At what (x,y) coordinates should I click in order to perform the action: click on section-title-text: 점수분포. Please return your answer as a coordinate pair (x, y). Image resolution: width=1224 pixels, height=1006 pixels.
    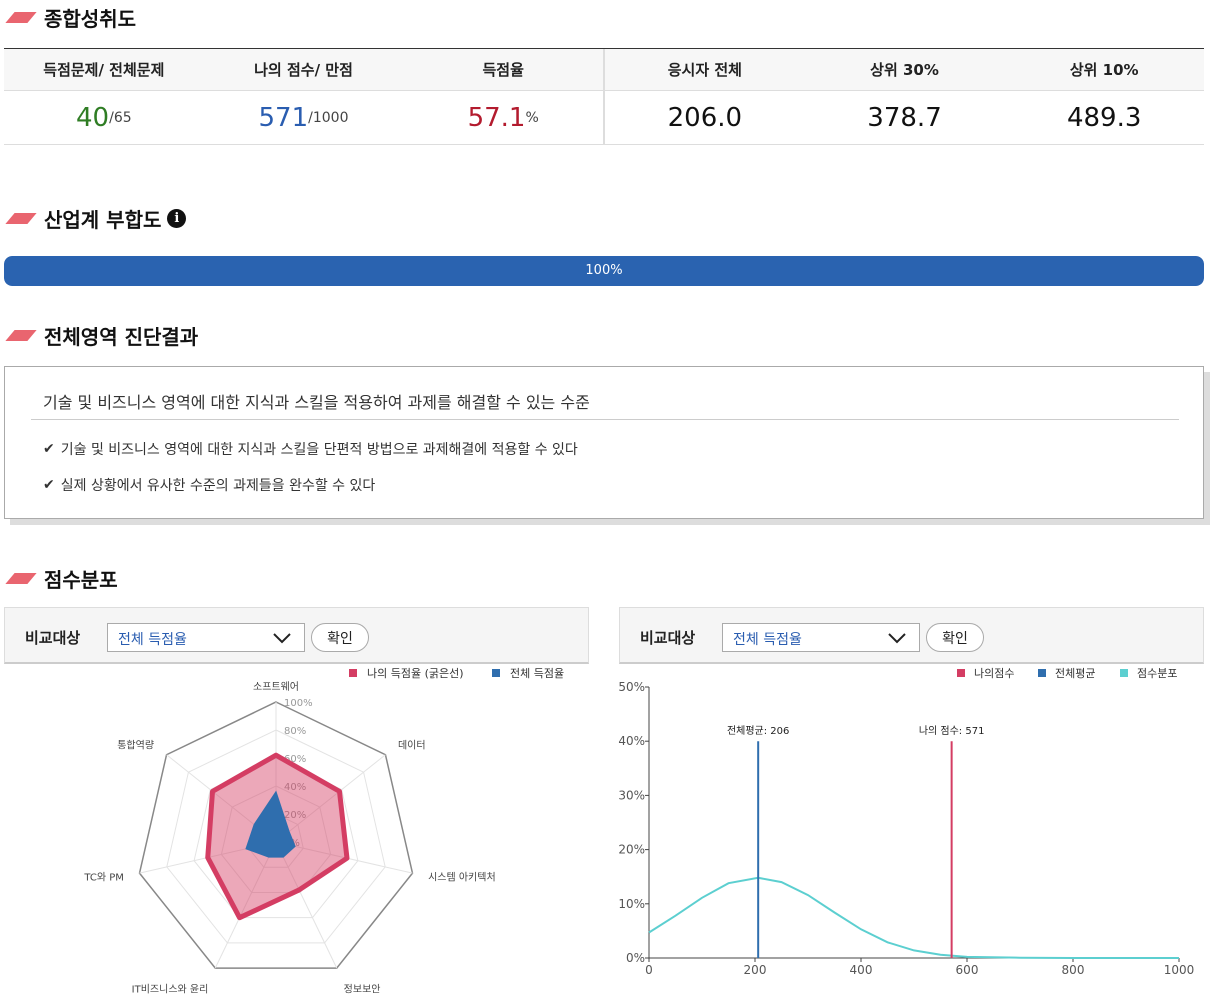
    Looking at the image, I should click on (81, 579).